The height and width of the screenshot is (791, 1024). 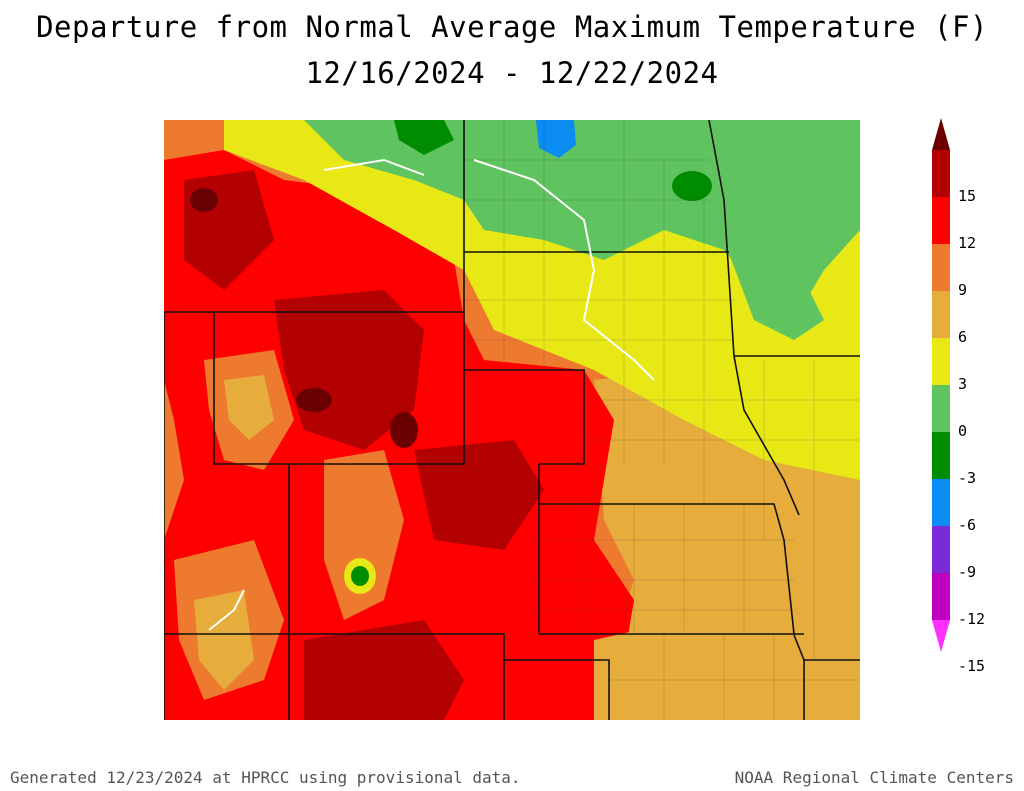 What do you see at coordinates (967, 525) in the screenshot?
I see `colorbar-tick-label: -6` at bounding box center [967, 525].